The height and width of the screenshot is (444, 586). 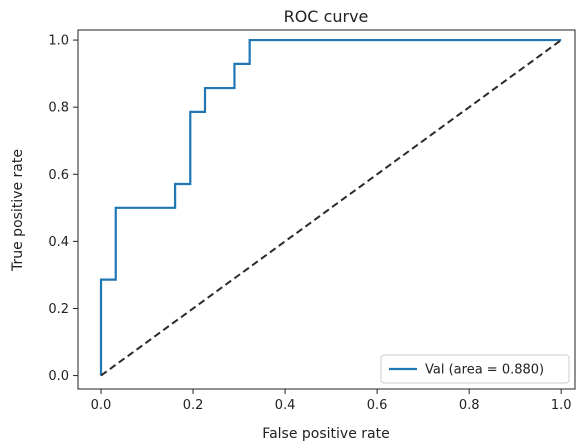 What do you see at coordinates (331, 401) in the screenshot?
I see `x-axis-ticks: 0.0 0.2 0.4 0.6 0.8 1.0` at bounding box center [331, 401].